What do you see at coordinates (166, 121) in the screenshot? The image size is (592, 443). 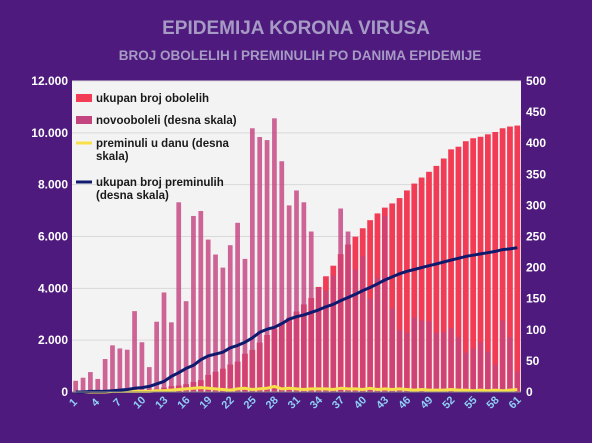 I see `legend-label-new-cases: novooboleli (desna skala)` at bounding box center [166, 121].